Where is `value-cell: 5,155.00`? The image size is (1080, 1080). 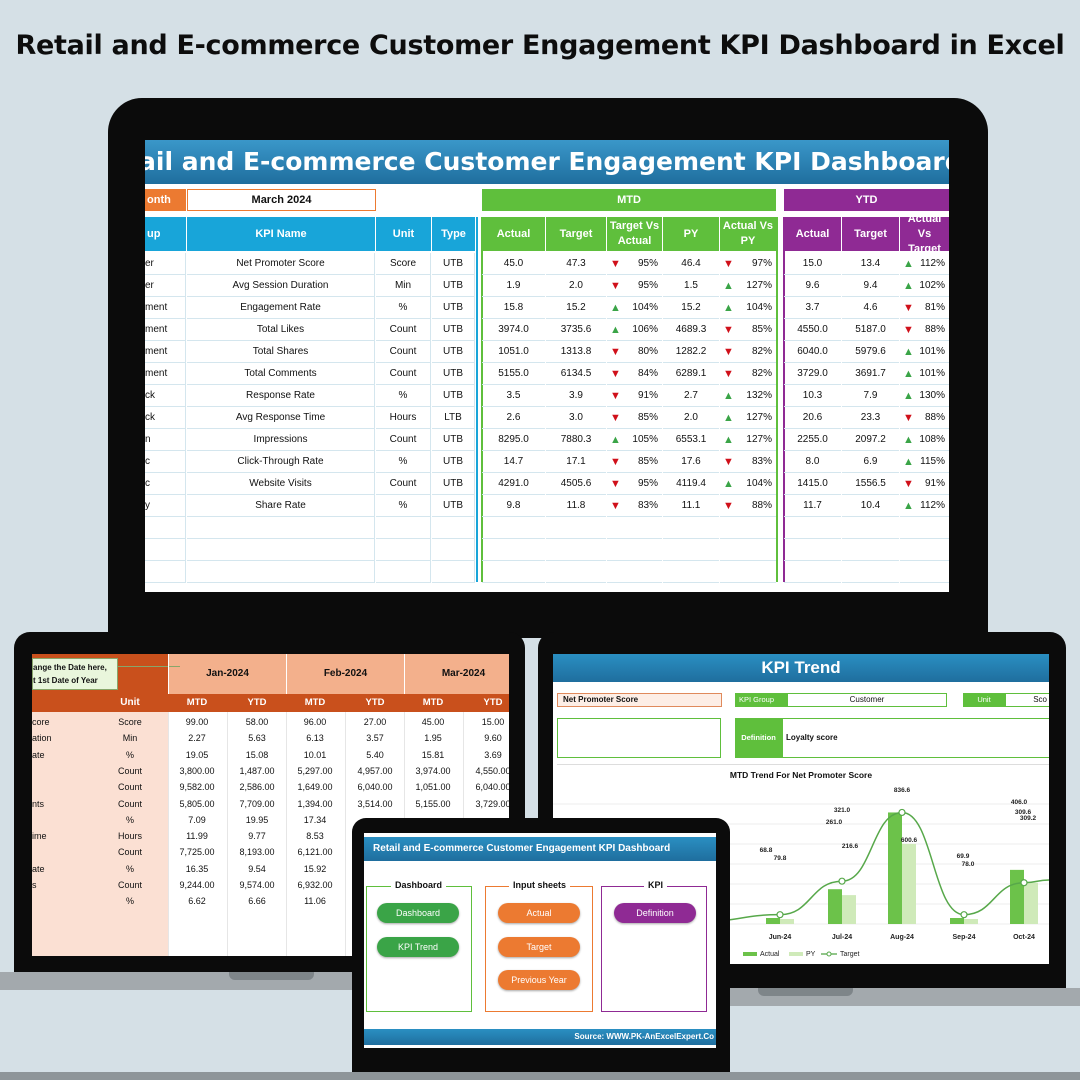 value-cell: 5,155.00 is located at coordinates (433, 803).